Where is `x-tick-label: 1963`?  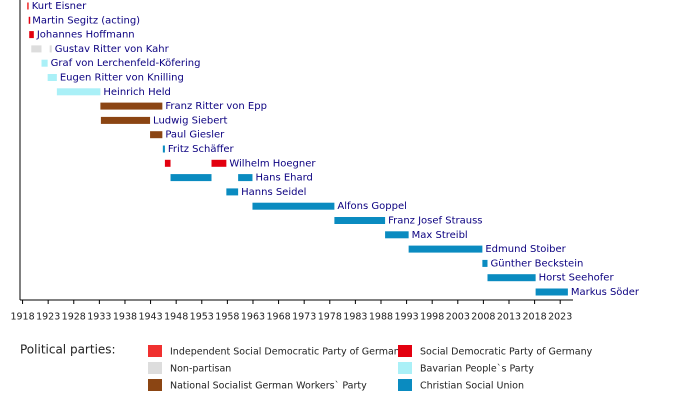
x-tick-label: 1963 is located at coordinates (253, 317).